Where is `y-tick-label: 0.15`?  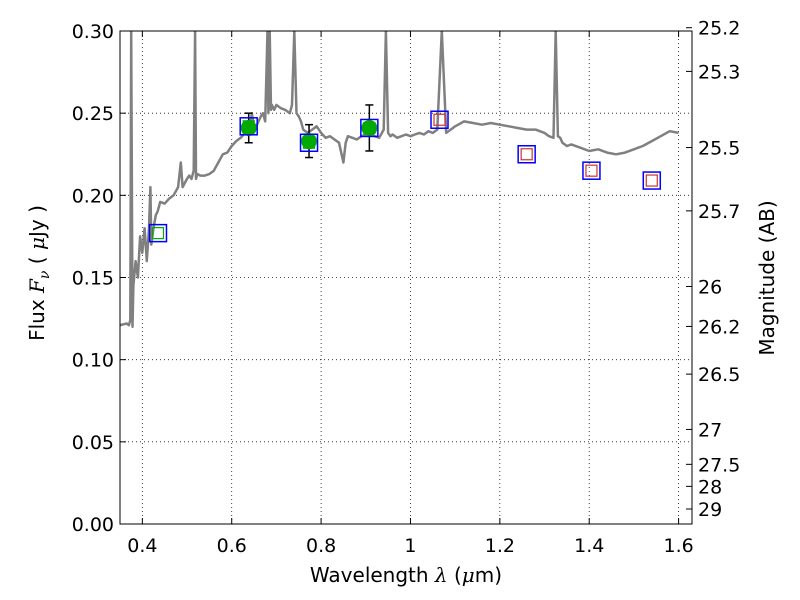 y-tick-label: 0.15 is located at coordinates (93, 279).